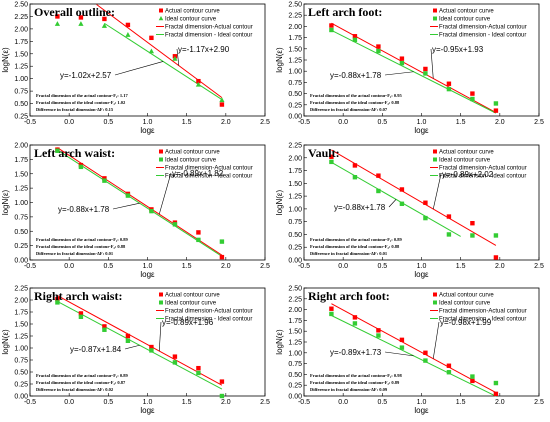  What do you see at coordinates (435, 302) in the screenshot?
I see `legend-ideal-marker` at bounding box center [435, 302].